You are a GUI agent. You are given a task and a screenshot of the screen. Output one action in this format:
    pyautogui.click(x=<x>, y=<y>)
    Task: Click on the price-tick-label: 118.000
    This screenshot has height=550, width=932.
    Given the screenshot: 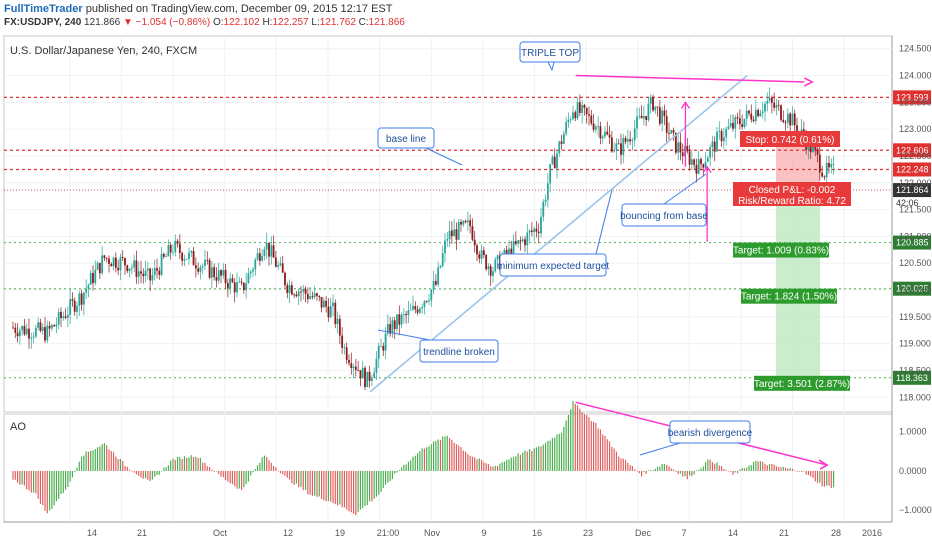 What is the action you would take?
    pyautogui.click(x=915, y=397)
    